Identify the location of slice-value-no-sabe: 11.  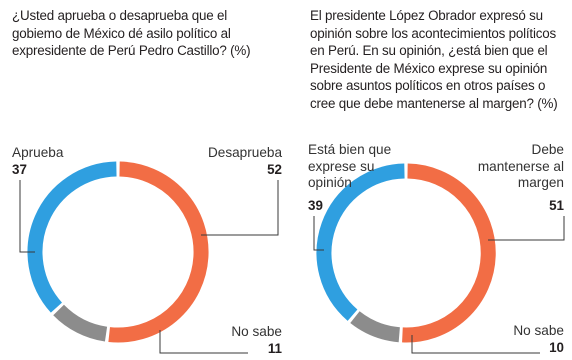
(274, 348).